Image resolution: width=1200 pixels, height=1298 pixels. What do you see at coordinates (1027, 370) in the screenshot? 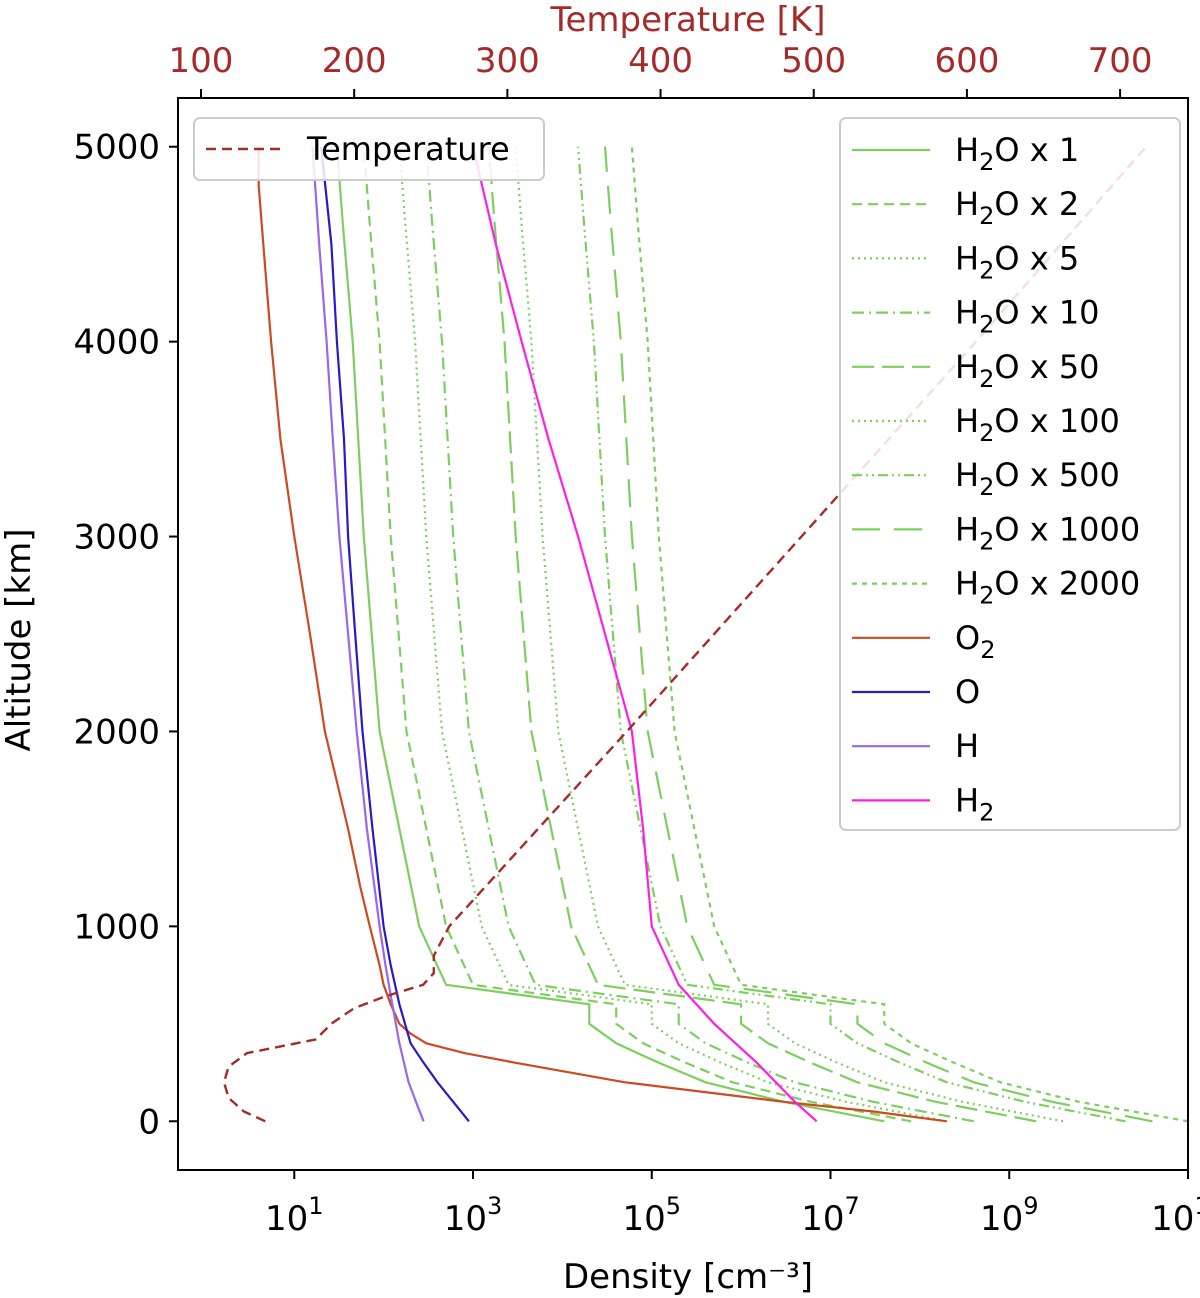
I see `legend-label-4: H2O x 50` at bounding box center [1027, 370].